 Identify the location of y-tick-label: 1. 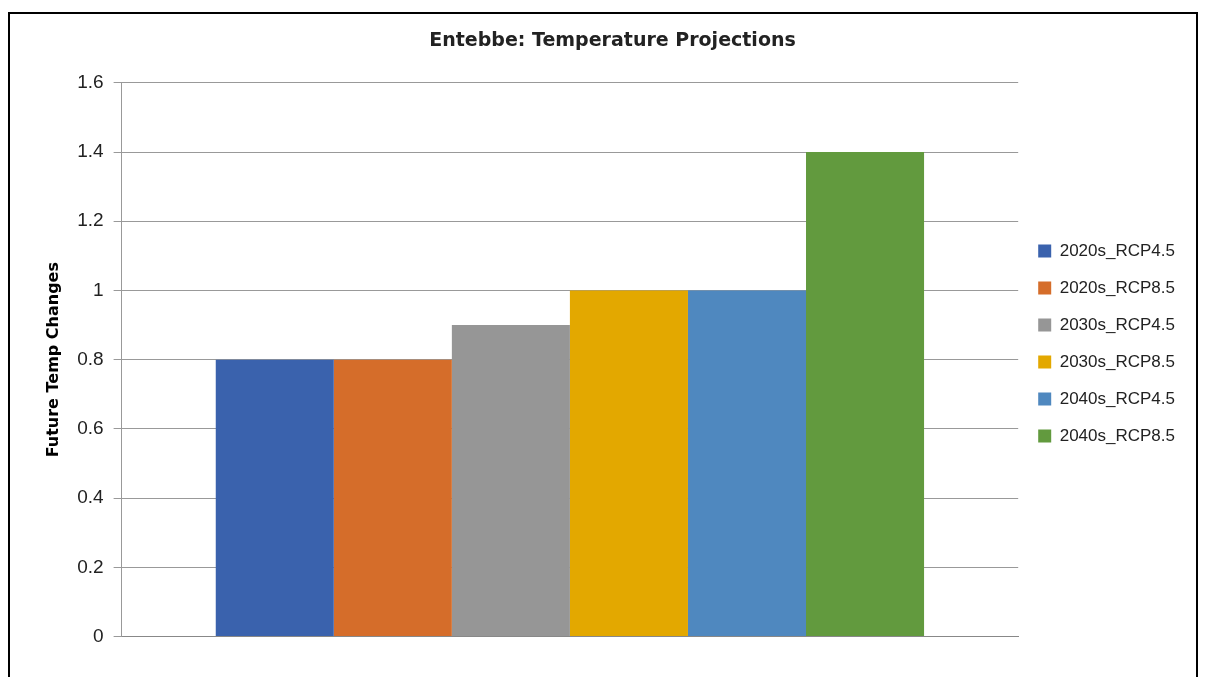
(98, 289).